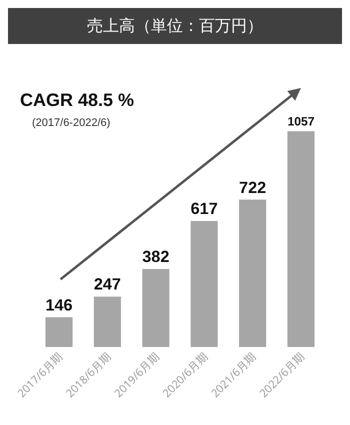  Describe the element at coordinates (71, 123) in the screenshot. I see `text: (2017/6-2022/6)` at that location.